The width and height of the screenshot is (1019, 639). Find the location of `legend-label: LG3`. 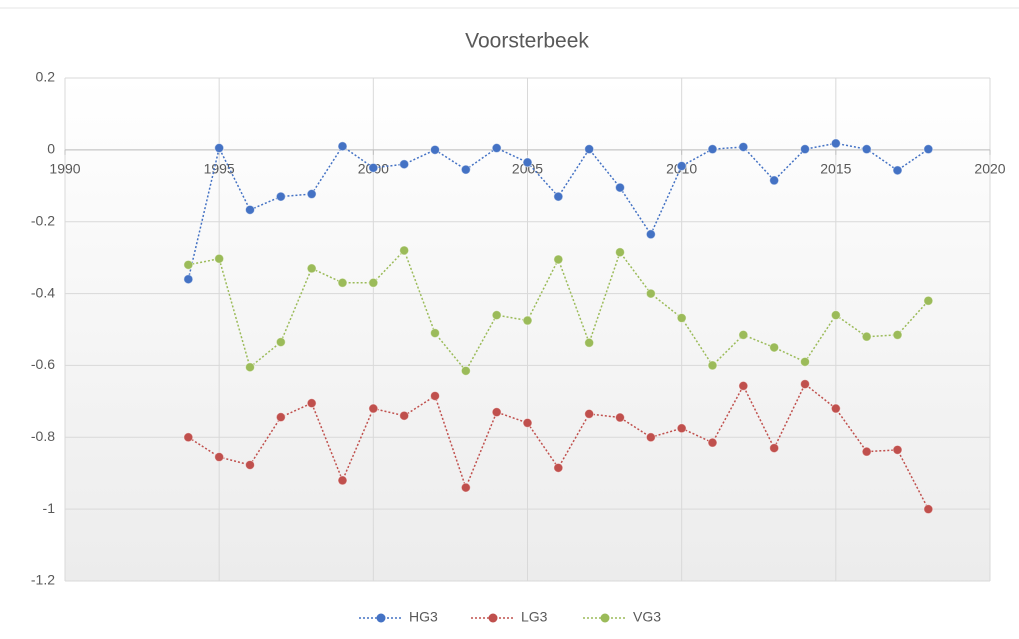

legend-label: LG3 is located at coordinates (534, 617).